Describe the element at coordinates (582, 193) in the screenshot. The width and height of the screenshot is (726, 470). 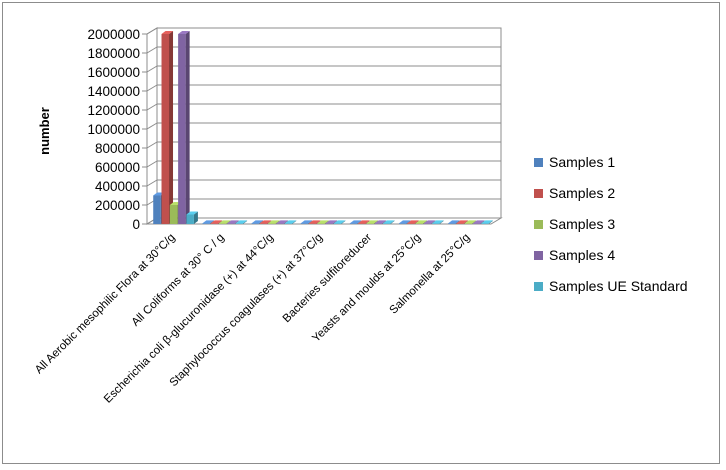
I see `legend-label: Samples 2` at that location.